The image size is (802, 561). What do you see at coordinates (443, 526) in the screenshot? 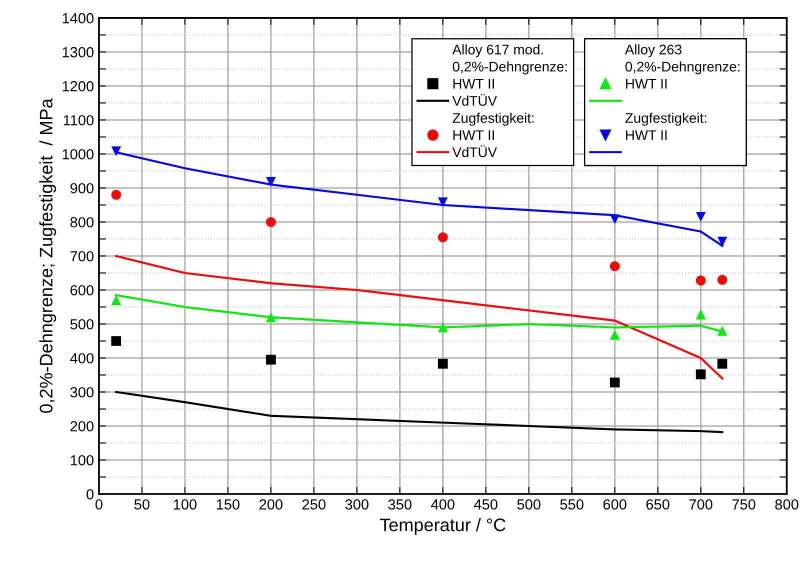
I see `x-axis-title: Temperatur / °C` at bounding box center [443, 526].